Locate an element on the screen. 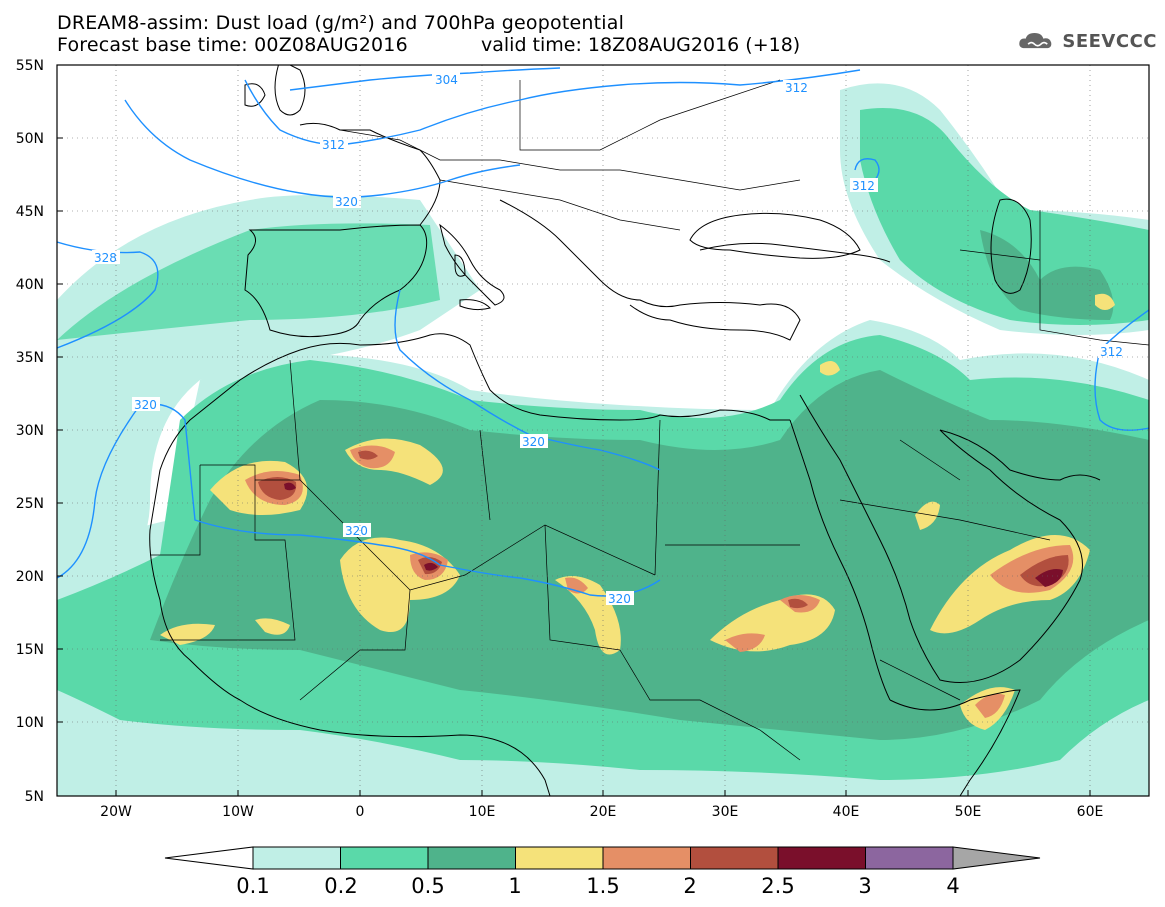 The height and width of the screenshot is (907, 1165). lat-label: 35N is located at coordinates (30, 358).